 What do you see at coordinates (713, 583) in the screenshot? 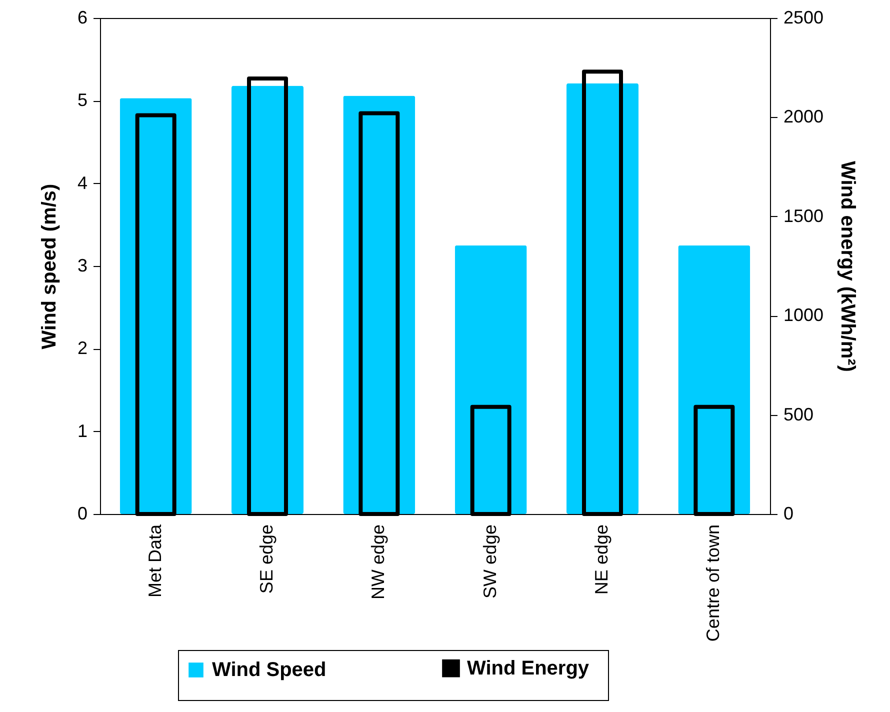
I see `x-tick-label: Centre of town` at bounding box center [713, 583].